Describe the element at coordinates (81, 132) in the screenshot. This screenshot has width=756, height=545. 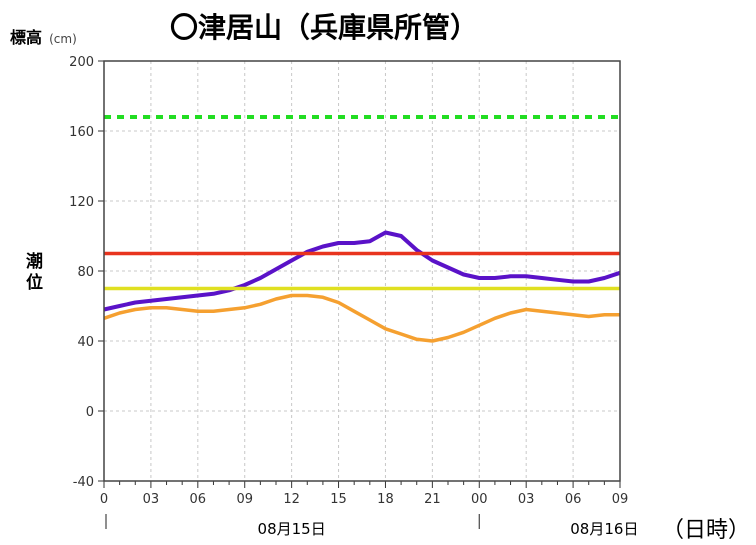
I see `y-tick-label: 160` at that location.